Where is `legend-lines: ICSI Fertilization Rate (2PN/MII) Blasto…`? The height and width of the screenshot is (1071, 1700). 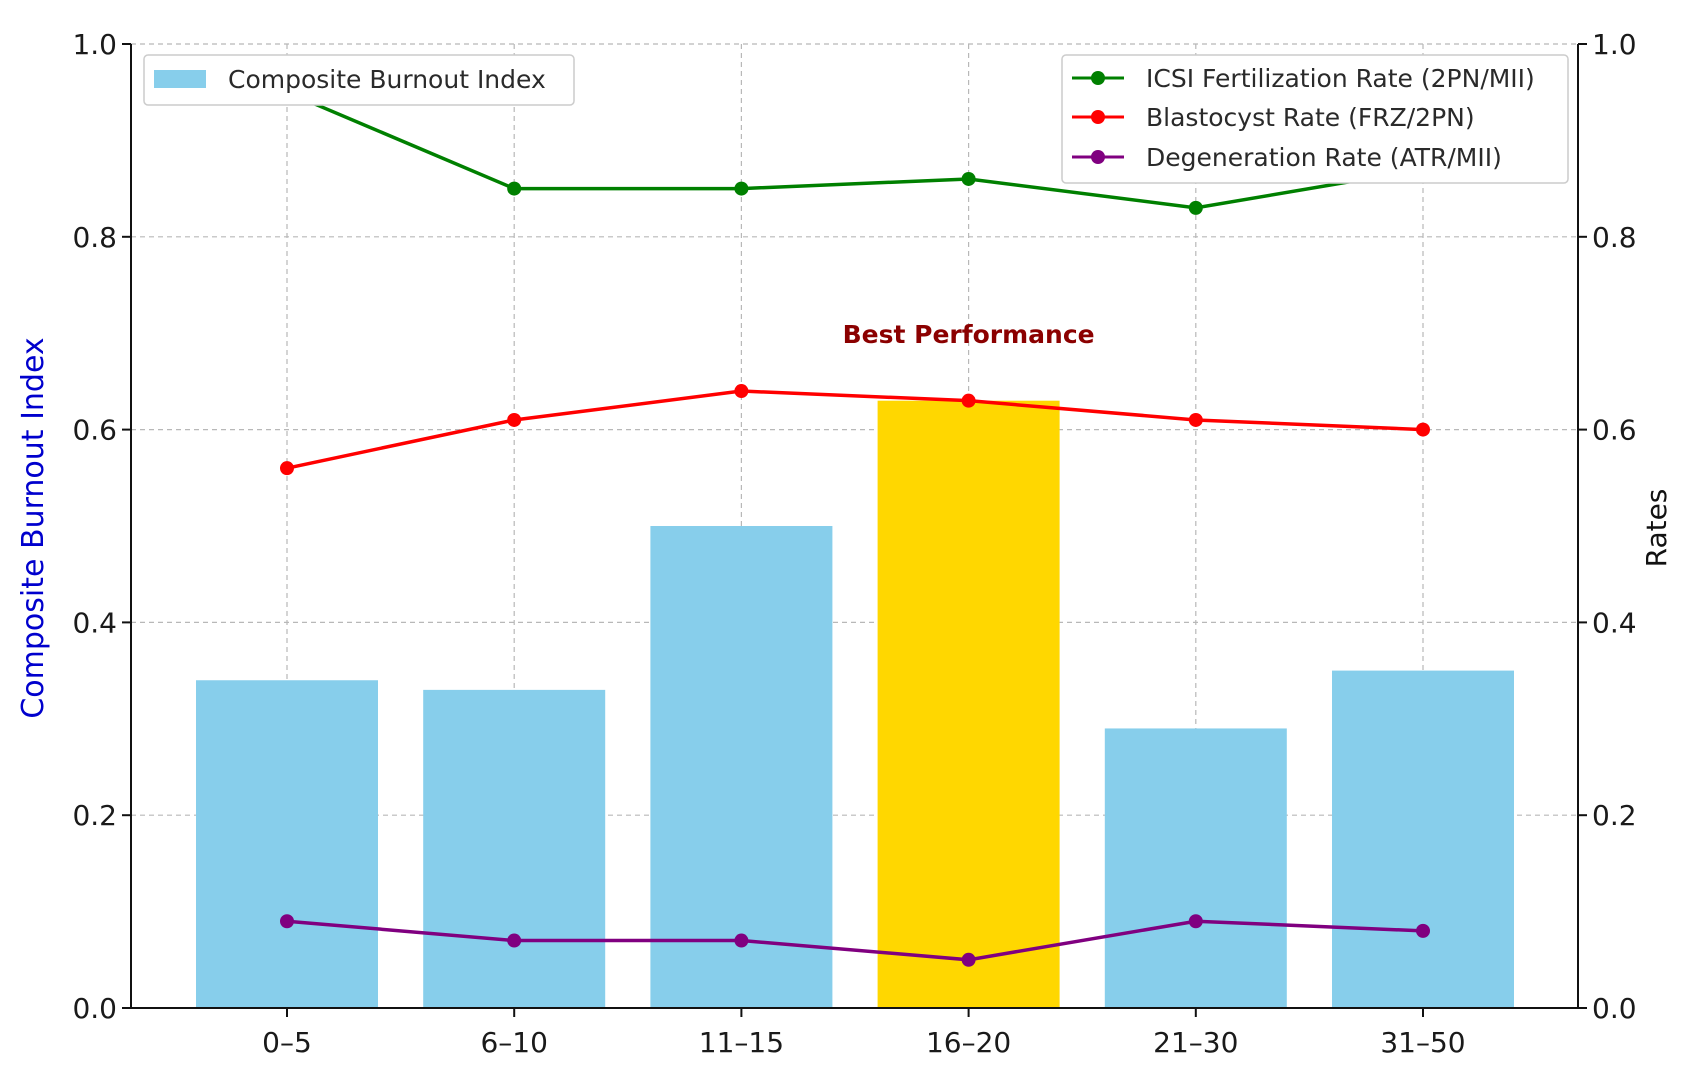
legend-lines: ICSI Fertilization Rate (2PN/MII) Blasto… is located at coordinates (1315, 119).